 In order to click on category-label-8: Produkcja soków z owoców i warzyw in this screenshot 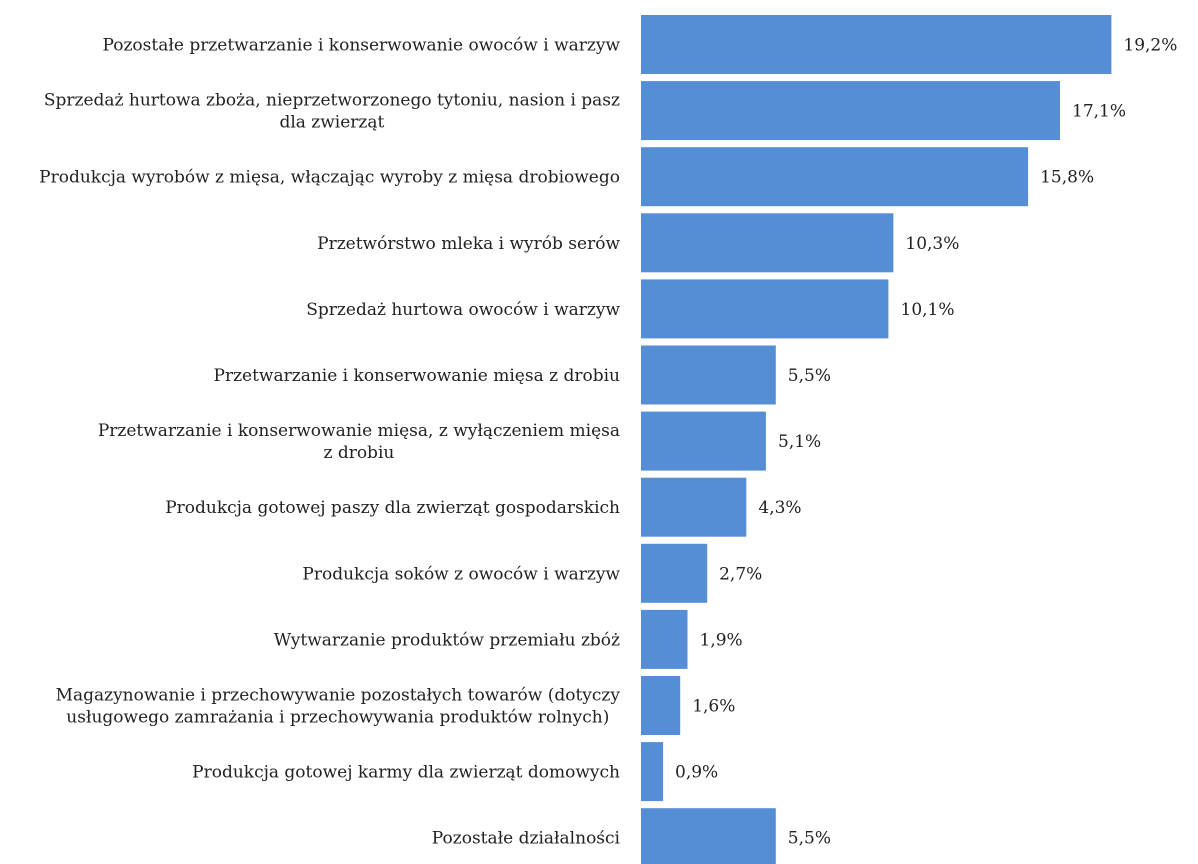, I will do `click(461, 574)`.